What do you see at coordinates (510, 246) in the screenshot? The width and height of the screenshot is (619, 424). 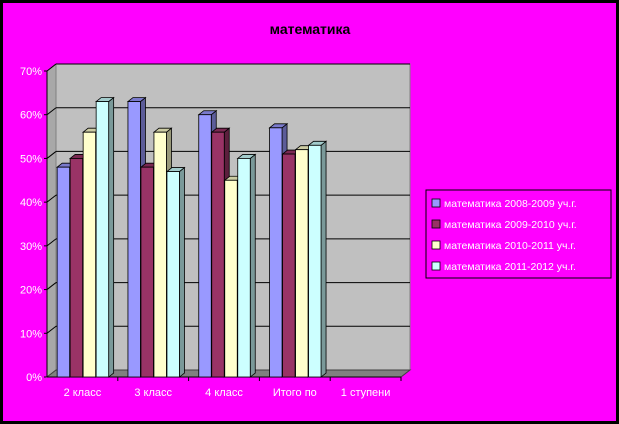 I see `legend-label: математика 2010-2011 уч.г.` at bounding box center [510, 246].